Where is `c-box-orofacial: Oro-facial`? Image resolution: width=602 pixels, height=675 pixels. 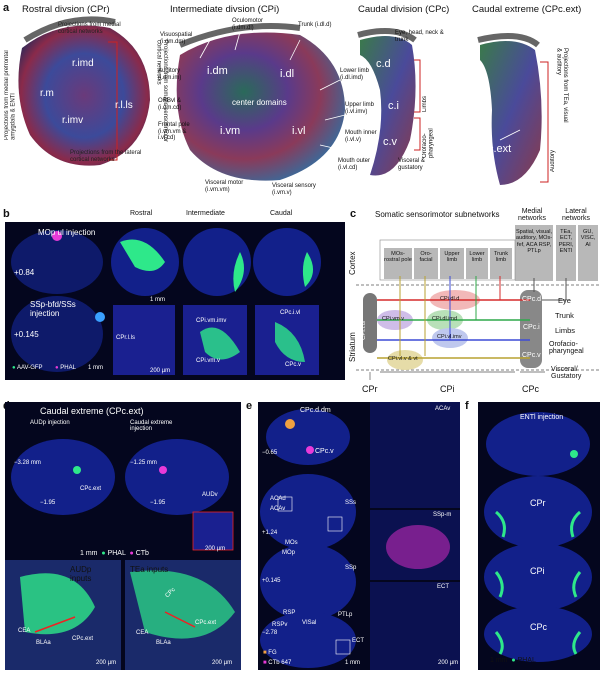 c-box-orofacial: Oro-facial is located at coordinates (426, 263).